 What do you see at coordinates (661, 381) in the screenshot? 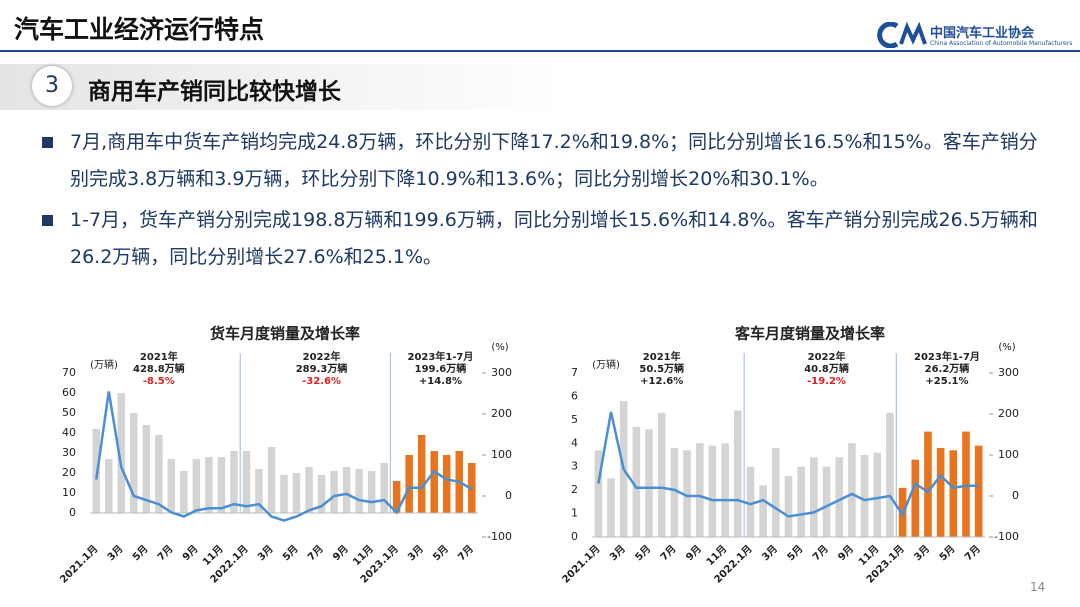
I see `annotation: +12.6%` at bounding box center [661, 381].